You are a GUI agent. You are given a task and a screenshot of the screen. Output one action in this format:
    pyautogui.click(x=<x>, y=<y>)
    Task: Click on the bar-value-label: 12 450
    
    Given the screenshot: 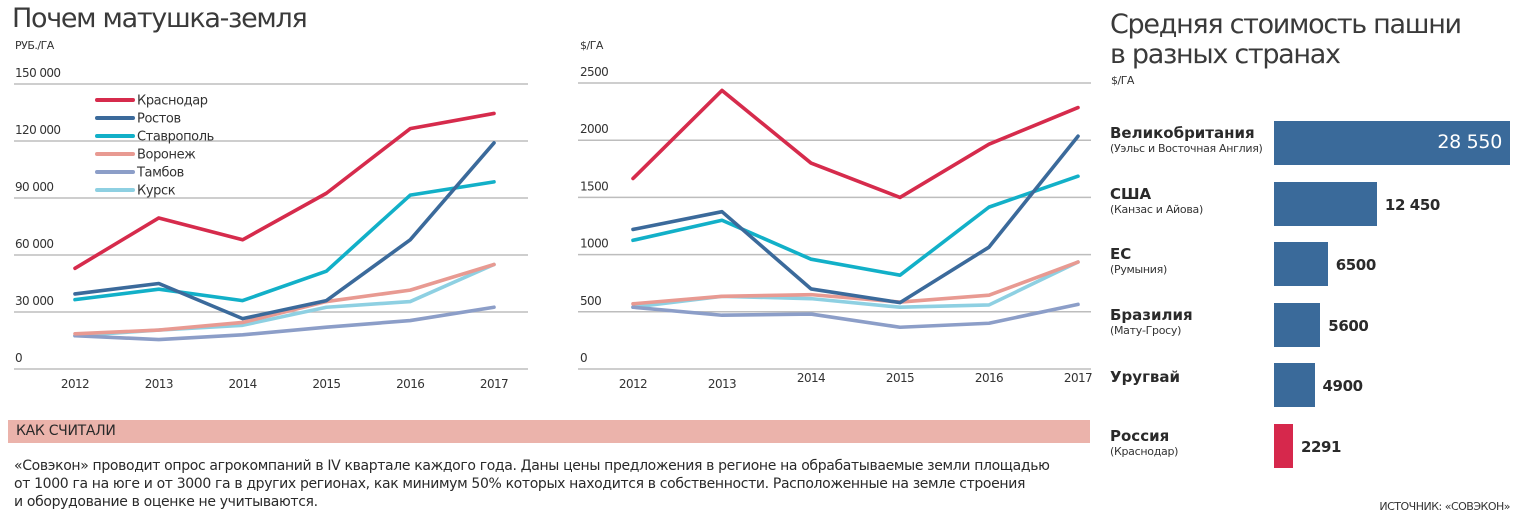 What is the action you would take?
    pyautogui.click(x=1412, y=204)
    